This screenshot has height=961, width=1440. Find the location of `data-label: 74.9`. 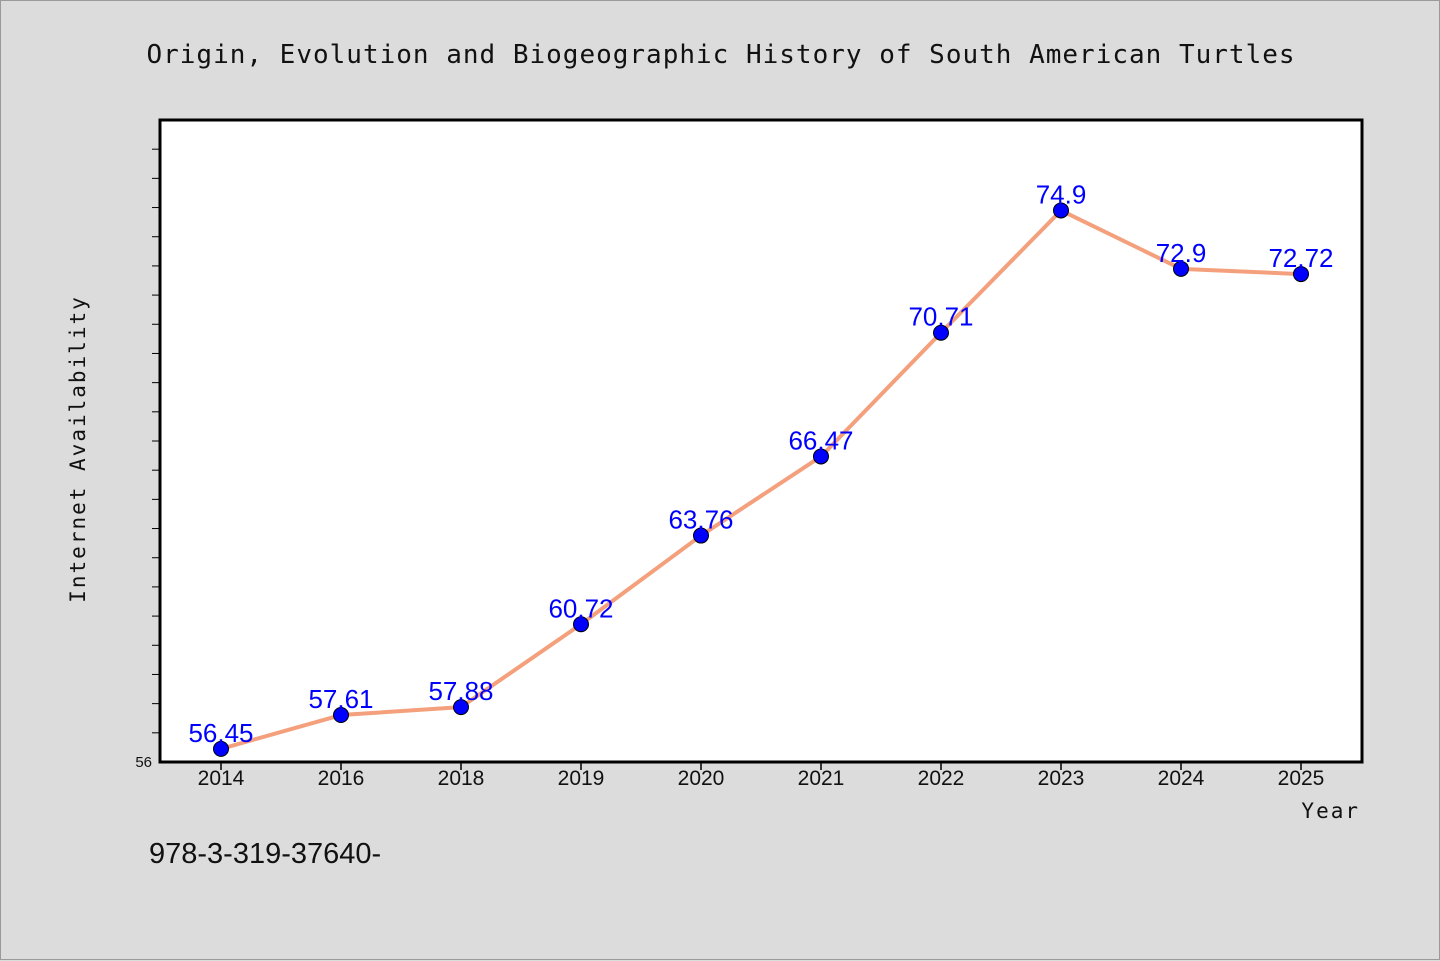

data-label: 74.9 is located at coordinates (1061, 194).